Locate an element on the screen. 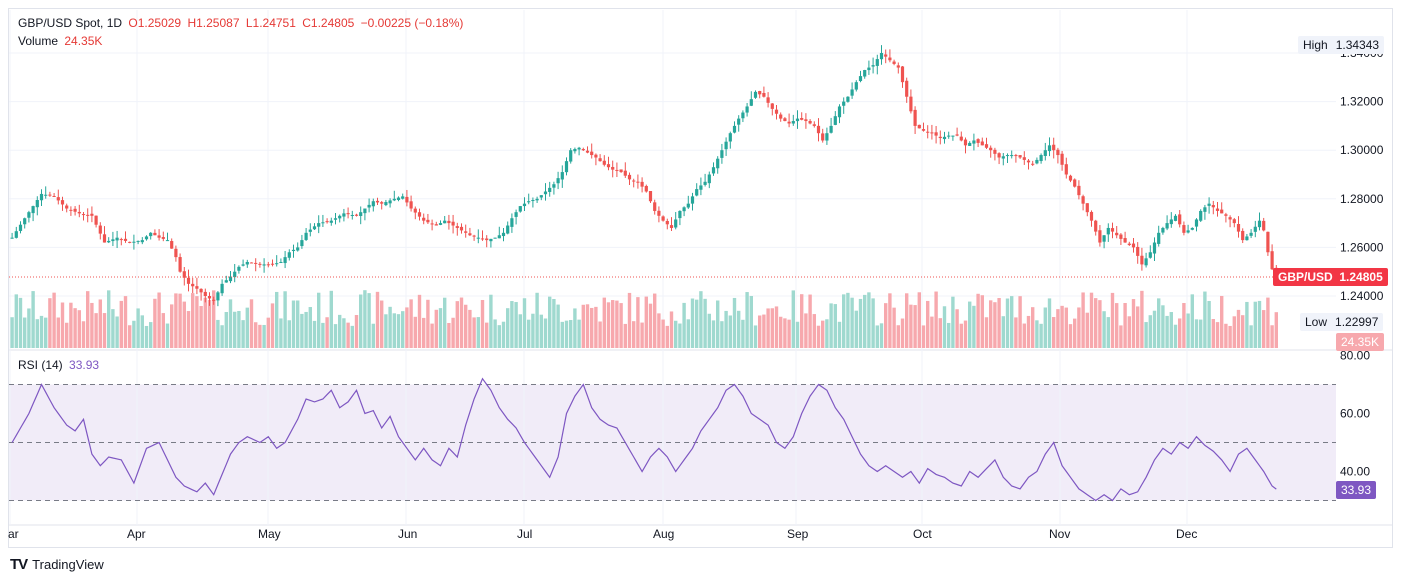 The image size is (1403, 583). price-tick-label: 1.24000 is located at coordinates (1362, 296).